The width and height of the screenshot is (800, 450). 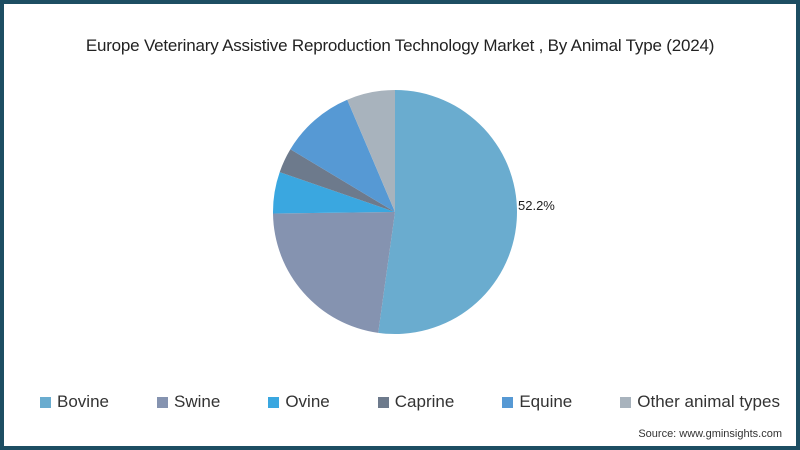 What do you see at coordinates (307, 401) in the screenshot?
I see `legend-label: Ovine` at bounding box center [307, 401].